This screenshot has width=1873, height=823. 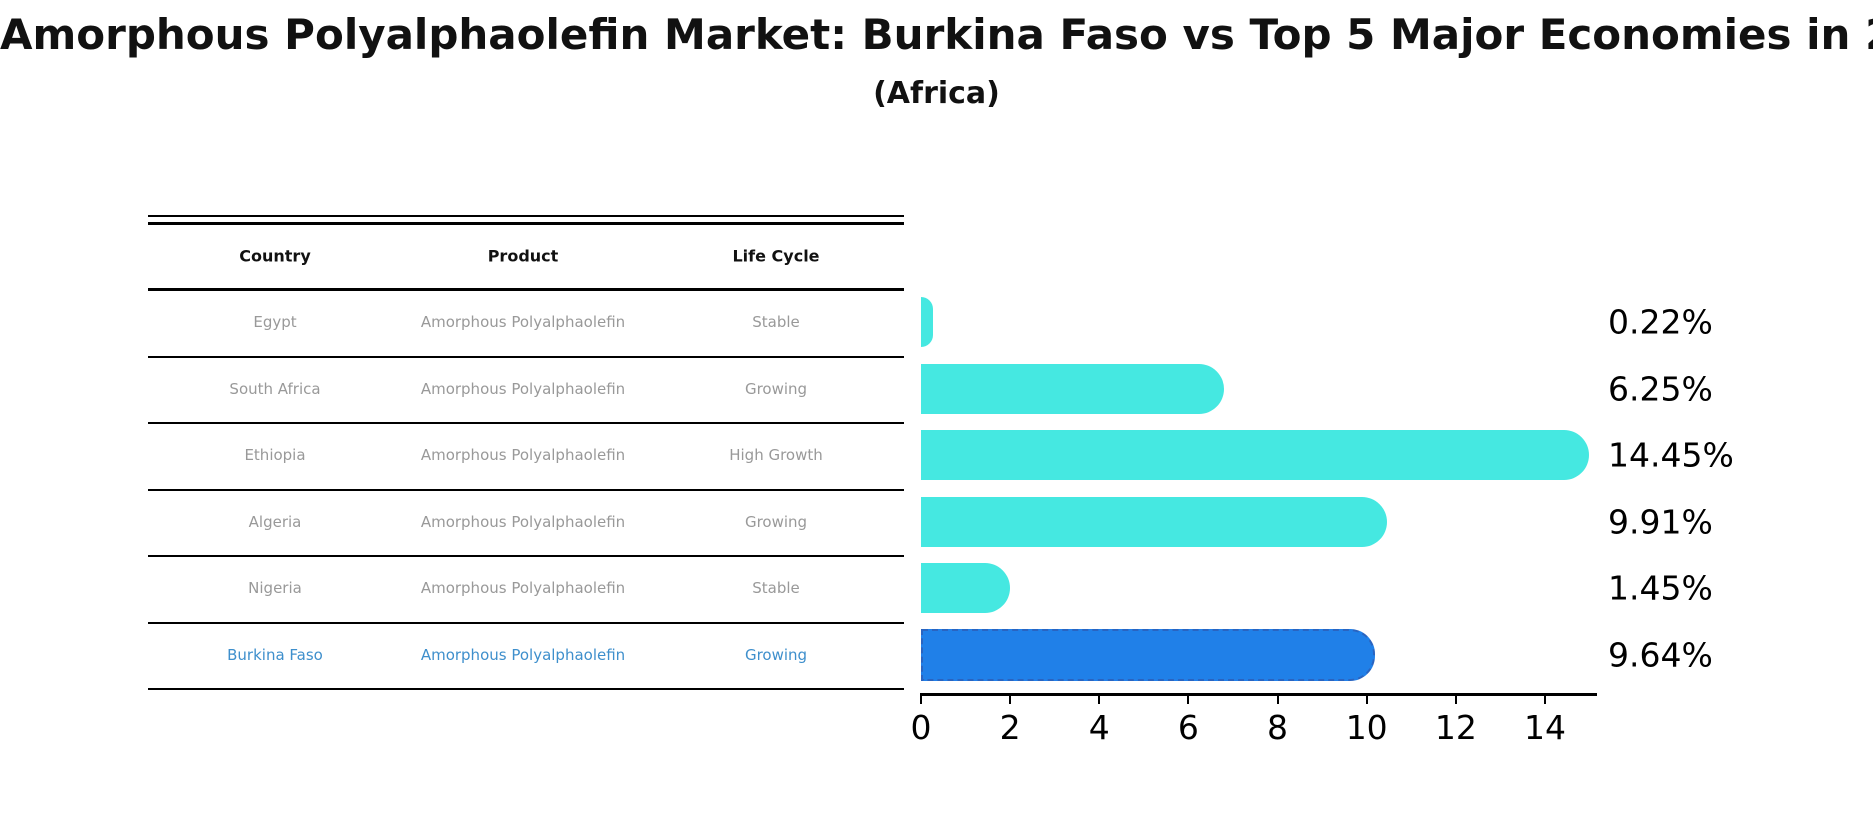 What do you see at coordinates (526, 216) in the screenshot?
I see `table-top-rule-thin` at bounding box center [526, 216].